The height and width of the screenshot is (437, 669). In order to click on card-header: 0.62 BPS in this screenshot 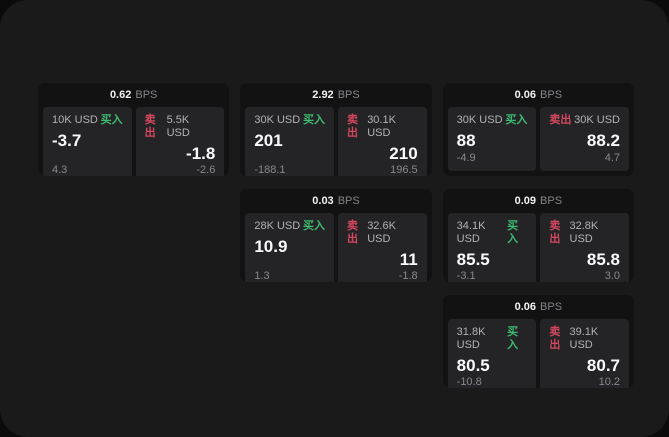, I will do `click(133, 95)`.